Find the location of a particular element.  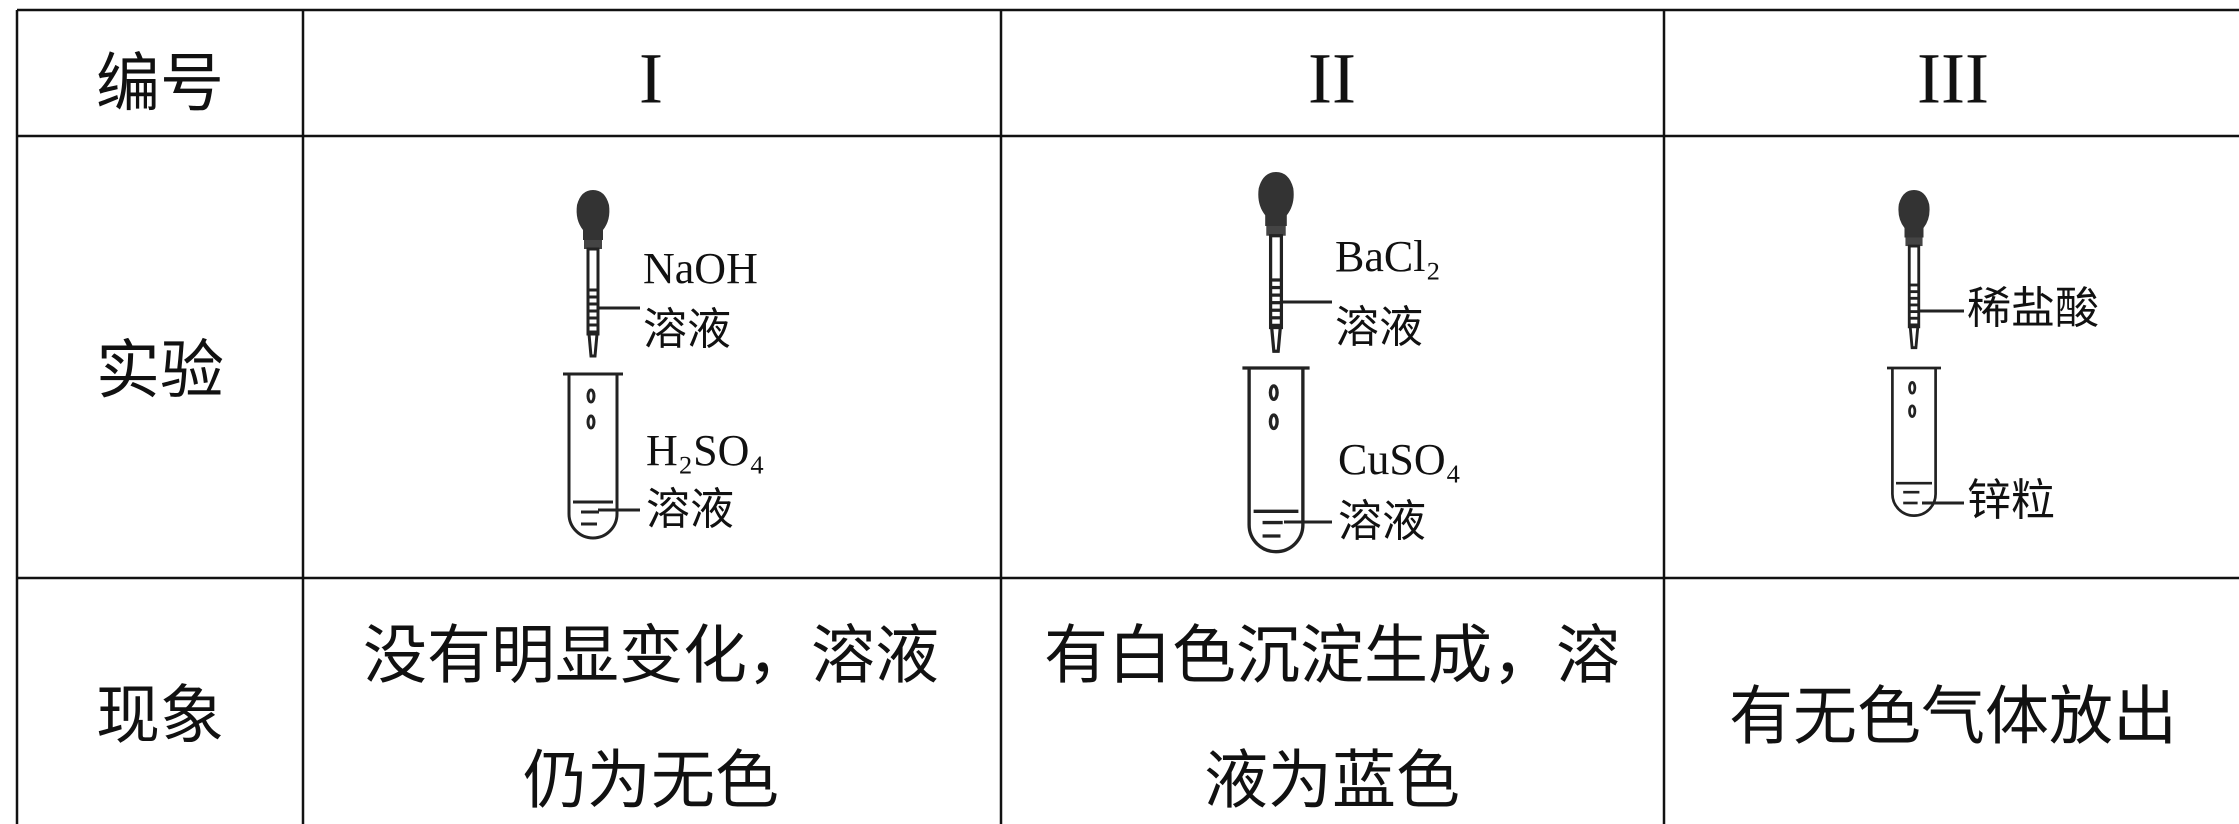

phenomenon-text: 没有明显变化，溶液 is located at coordinates (651, 657).